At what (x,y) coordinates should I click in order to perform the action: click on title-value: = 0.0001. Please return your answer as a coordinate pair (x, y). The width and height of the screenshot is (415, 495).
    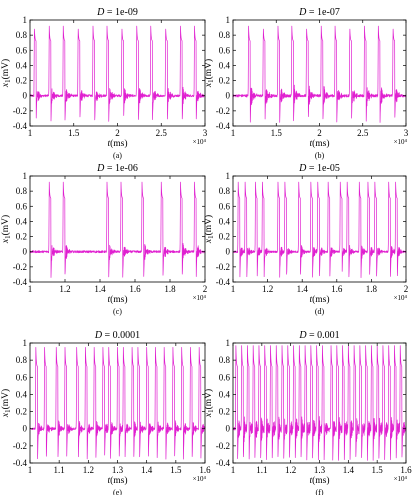
    Looking at the image, I should click on (121, 335).